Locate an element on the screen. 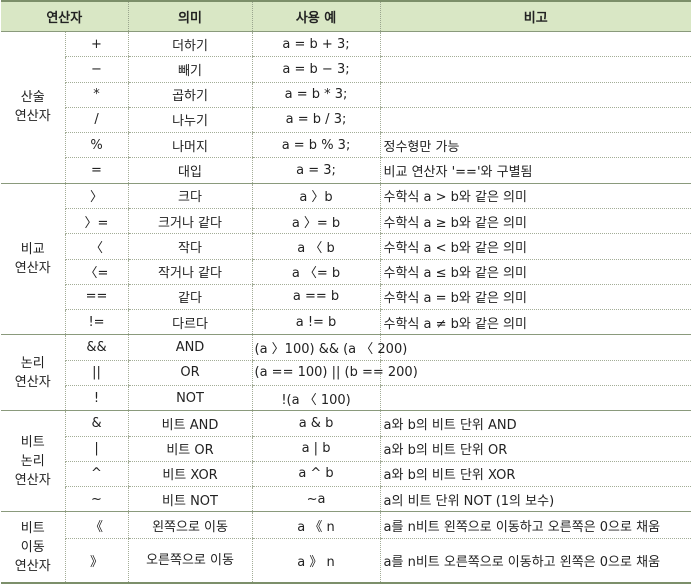 Image resolution: width=693 pixels, height=585 pixels. meaning-cell: 비트 NOT is located at coordinates (190, 499).